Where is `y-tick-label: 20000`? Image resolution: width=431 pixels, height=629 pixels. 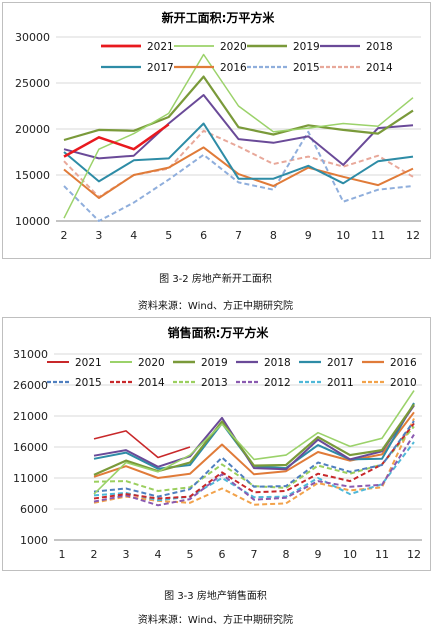
y-tick-label: 20000 is located at coordinates (32, 129).